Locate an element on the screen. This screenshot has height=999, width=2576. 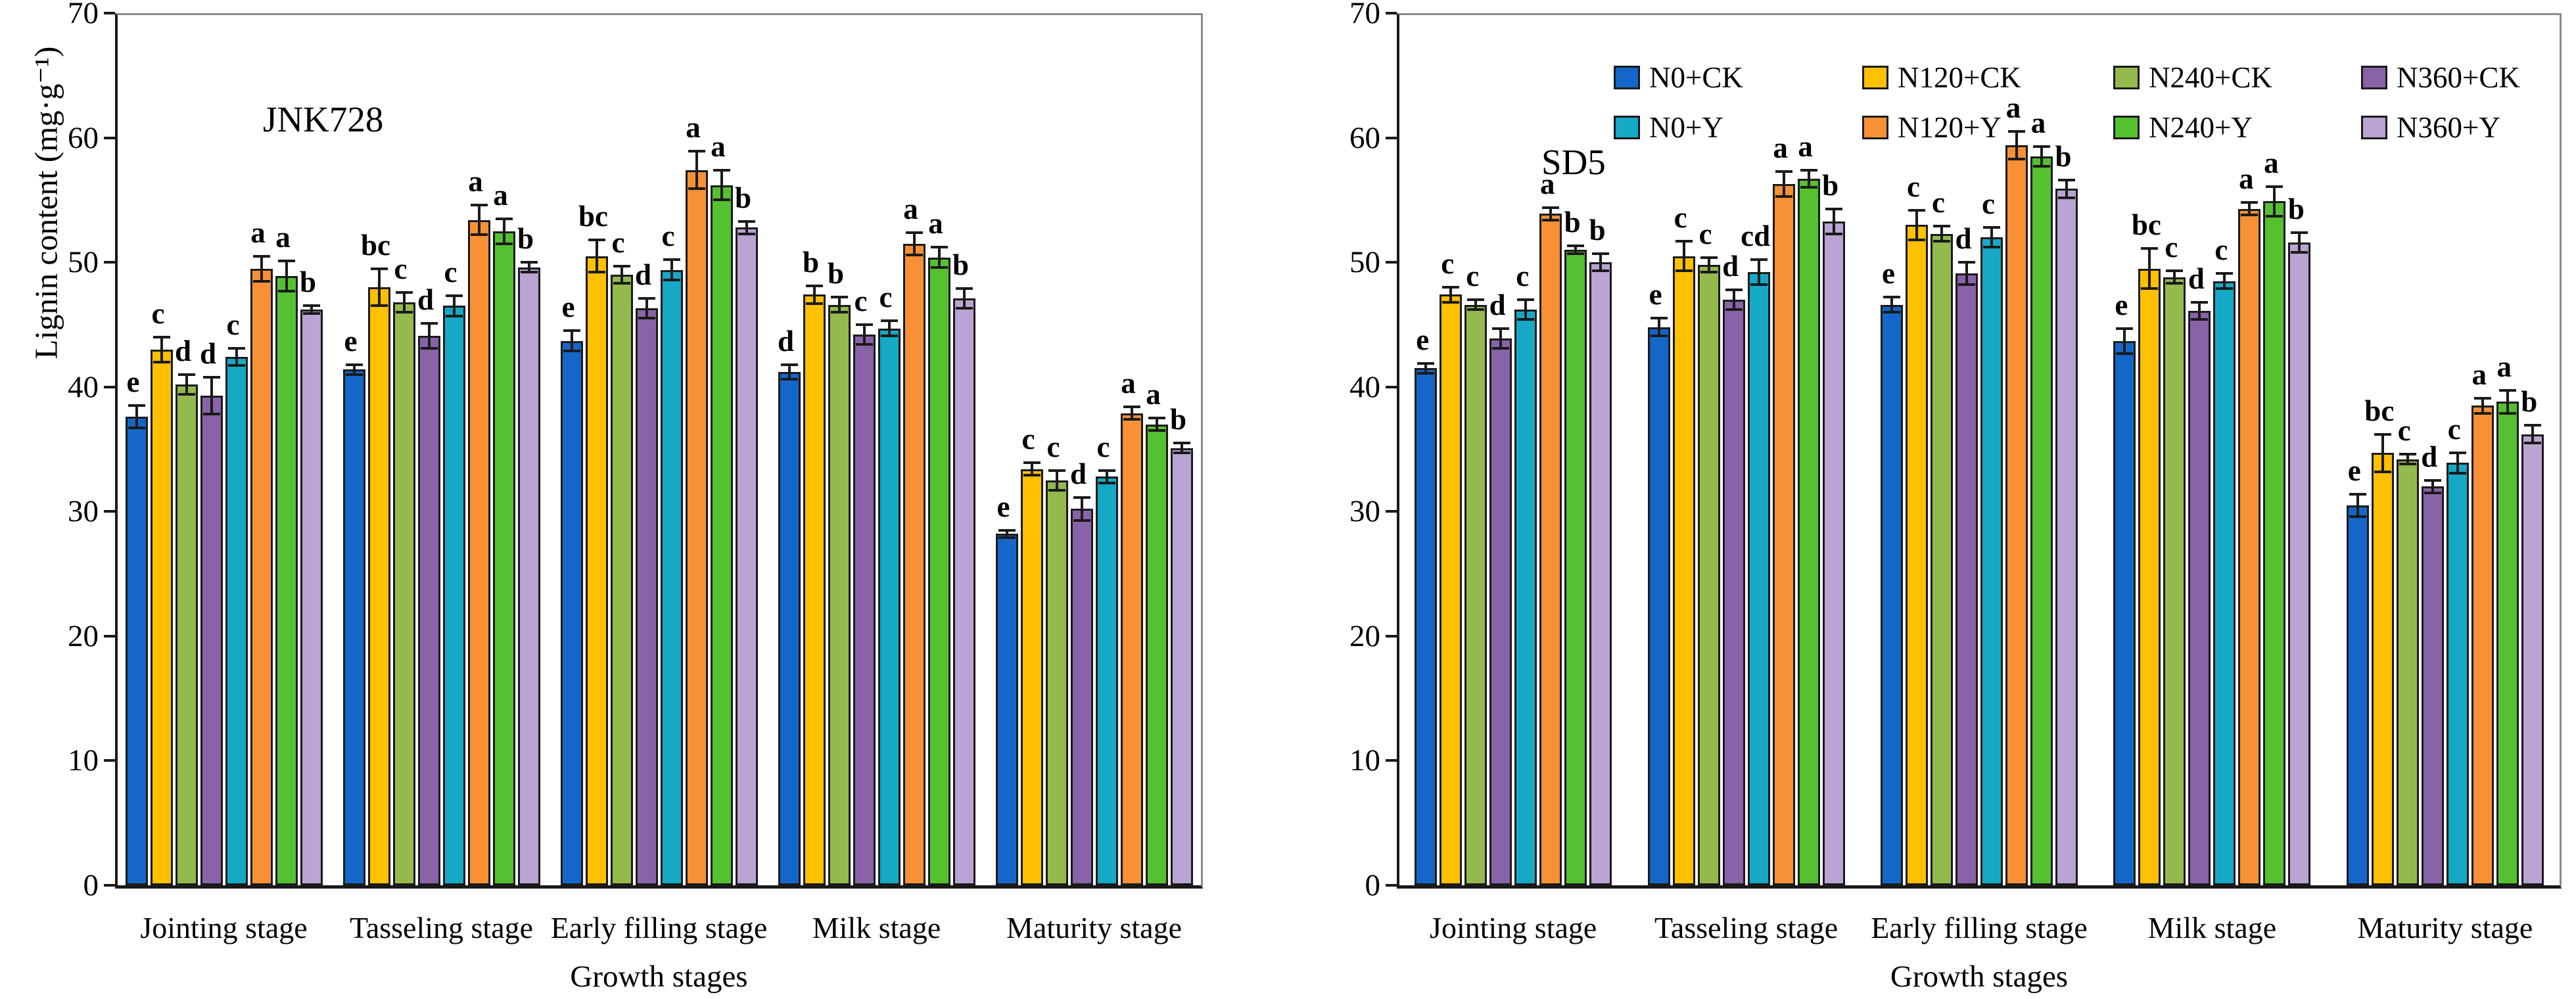
y-tick-label: 70 is located at coordinates (83, 15).